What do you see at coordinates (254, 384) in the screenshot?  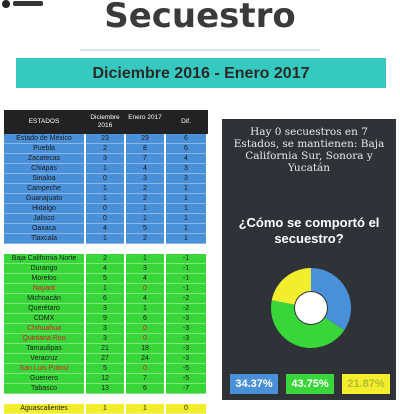 I see `percent-badge-blue: 34.37%` at bounding box center [254, 384].